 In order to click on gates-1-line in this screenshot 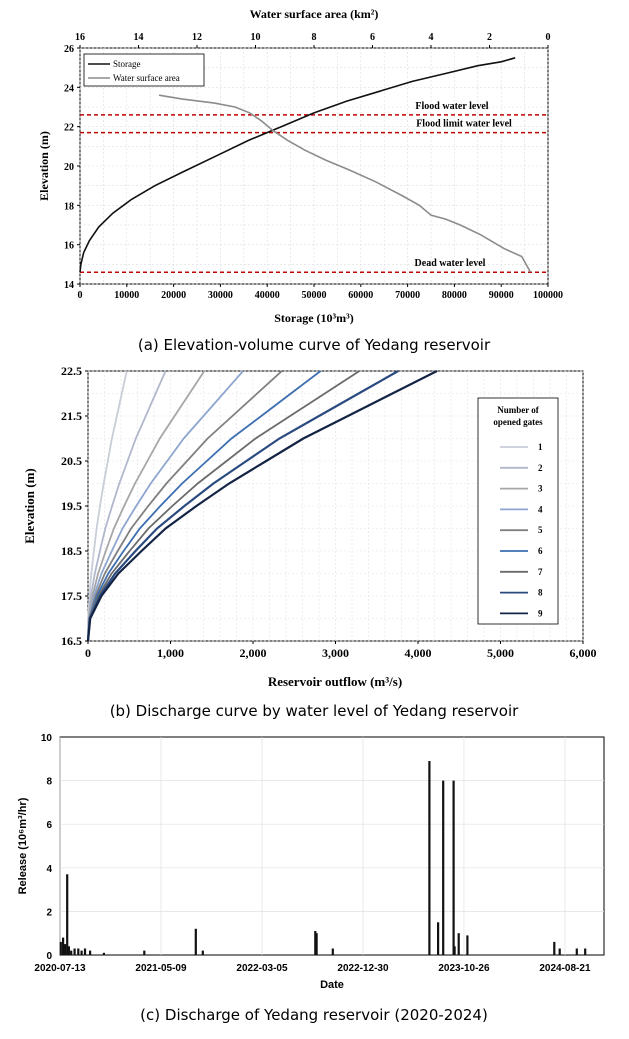, I will do `click(107, 506)`.